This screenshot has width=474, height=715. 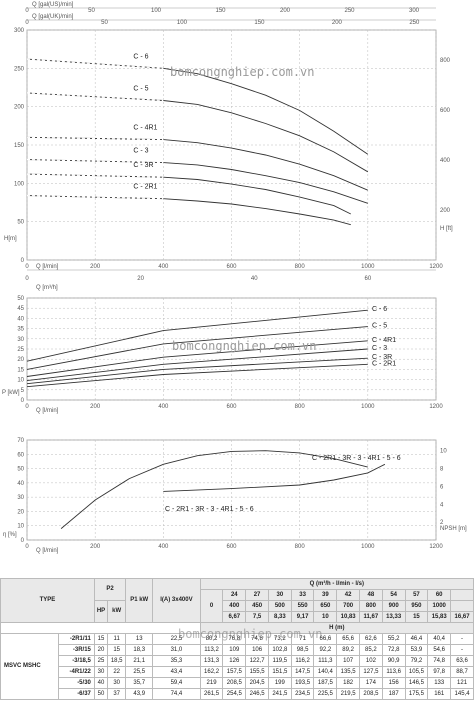 What do you see at coordinates (379, 348) in the screenshot?
I see `series-label: C - 3` at bounding box center [379, 348].